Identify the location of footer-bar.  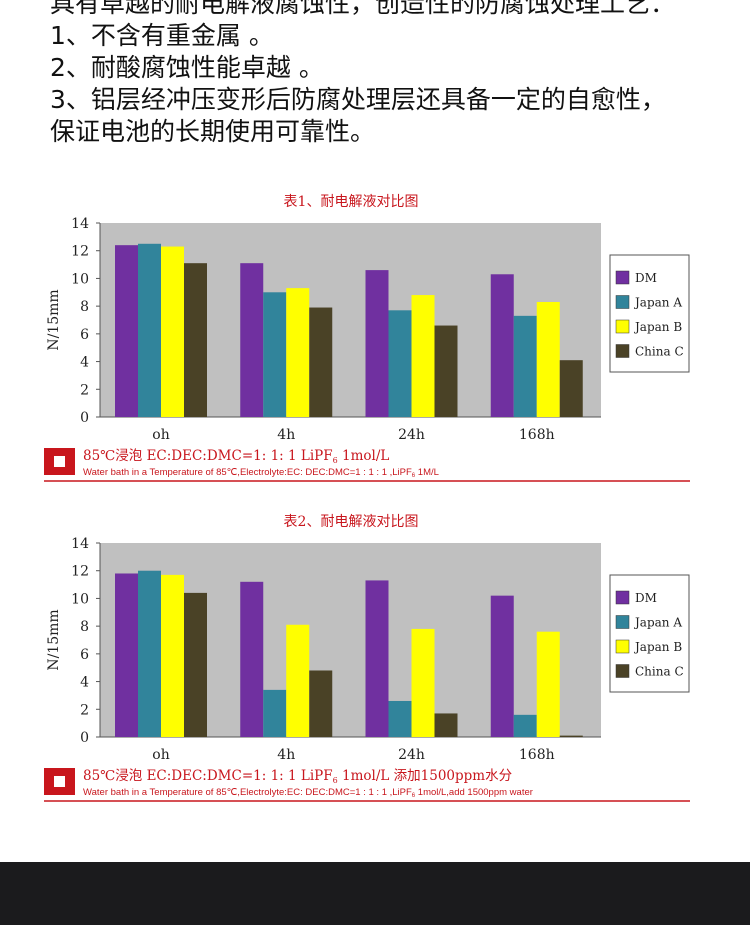
(375, 893).